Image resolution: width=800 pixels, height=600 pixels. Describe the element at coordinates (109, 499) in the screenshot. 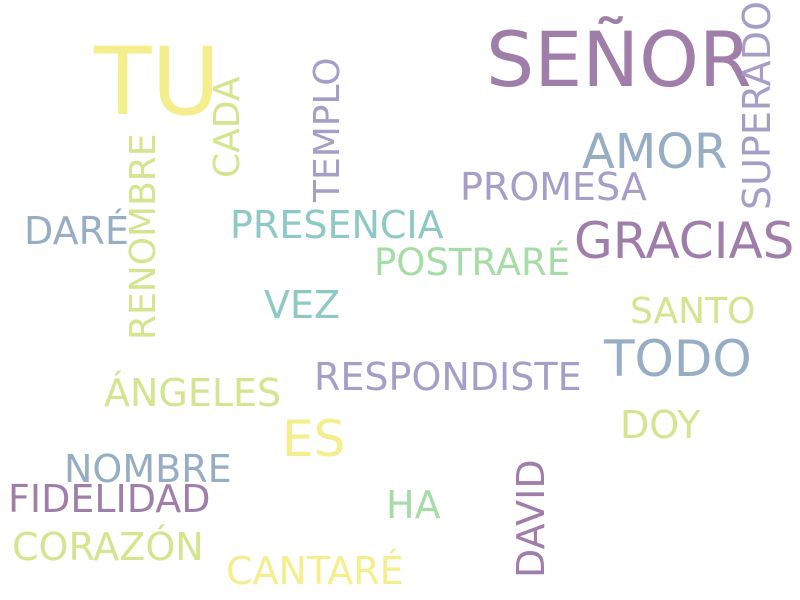

I see `word-fidelidad: FIDELIDAD` at that location.